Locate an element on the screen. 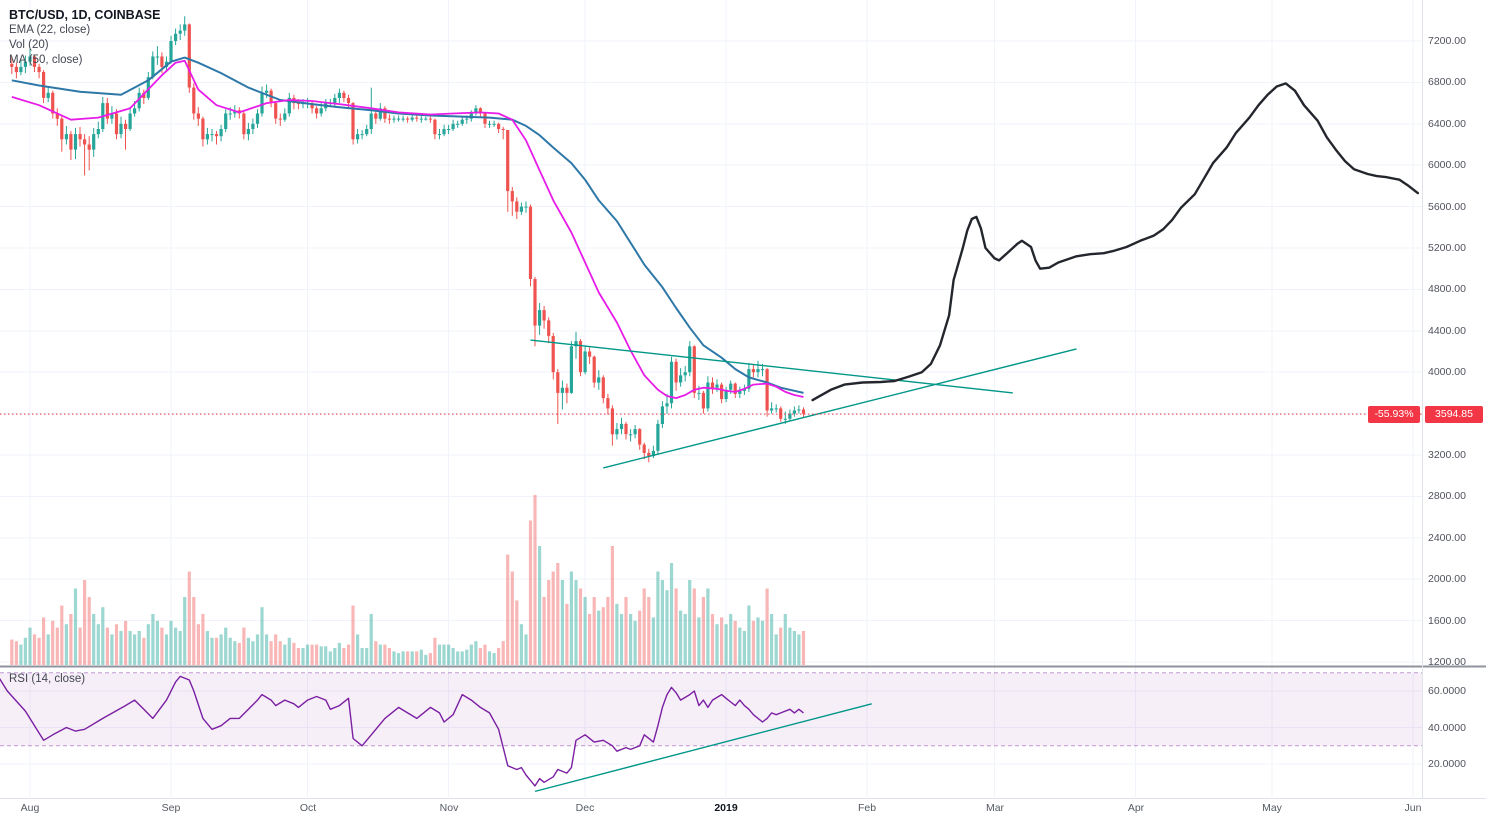 The image size is (1486, 818). rsi-pane-legend: RSI (14, close) is located at coordinates (47, 679).